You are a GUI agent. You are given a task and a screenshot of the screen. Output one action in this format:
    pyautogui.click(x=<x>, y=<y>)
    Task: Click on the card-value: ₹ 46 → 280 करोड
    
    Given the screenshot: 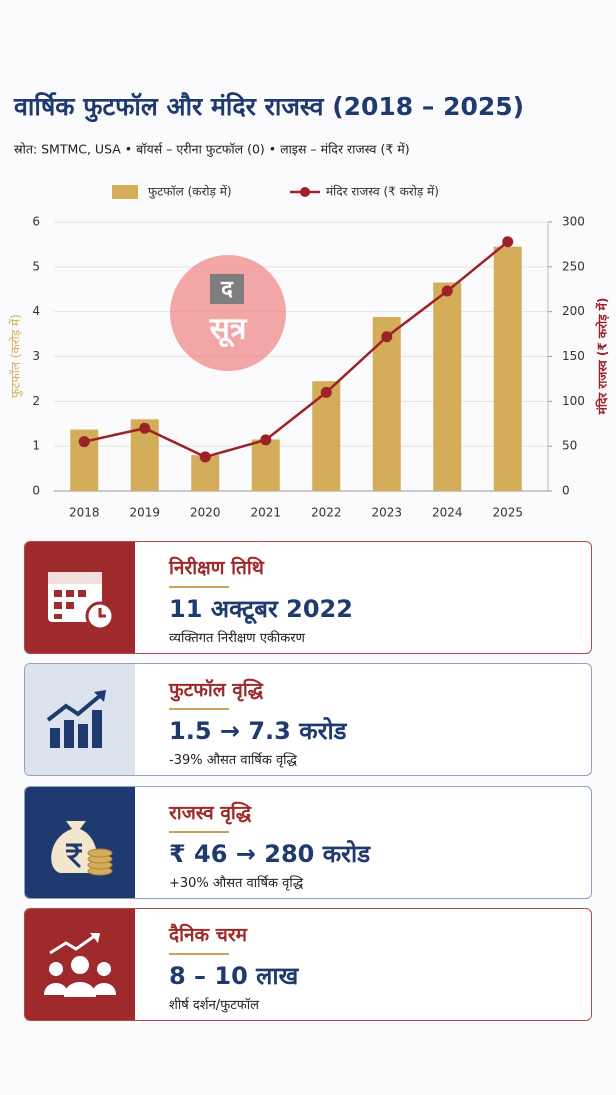 What is the action you would take?
    pyautogui.click(x=270, y=854)
    